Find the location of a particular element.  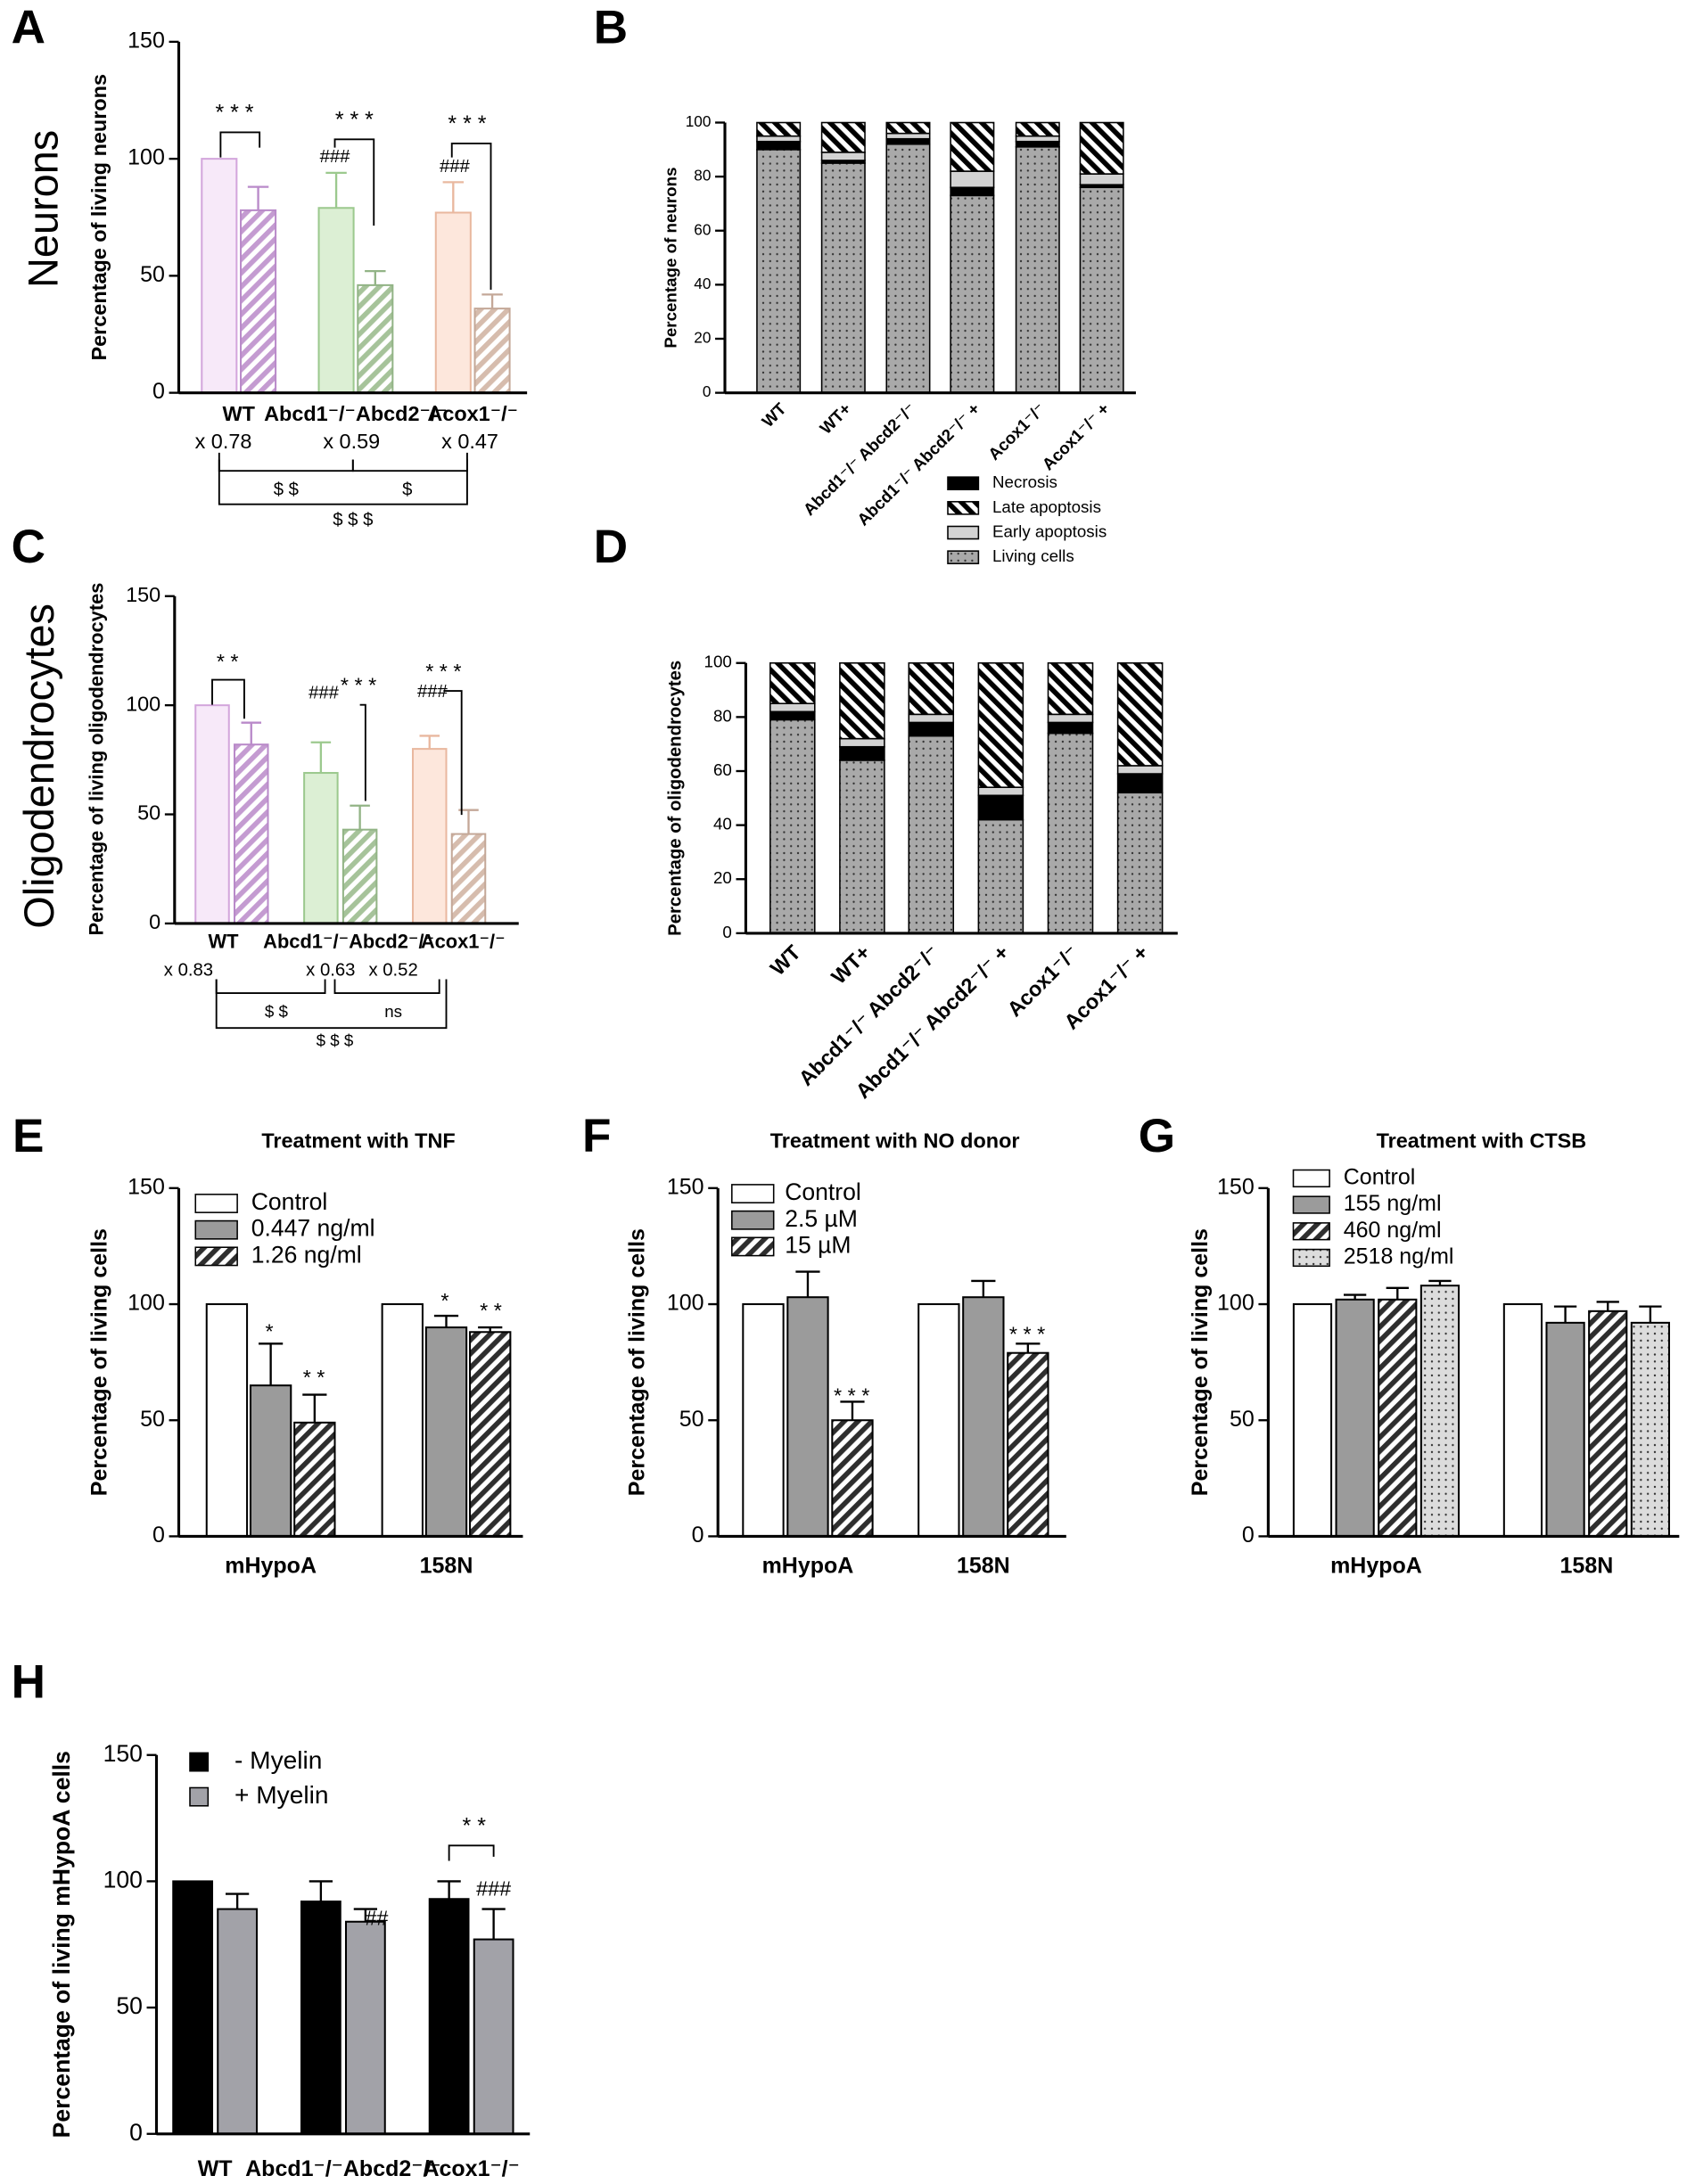

x-tick-label: 158N is located at coordinates (1587, 1565).